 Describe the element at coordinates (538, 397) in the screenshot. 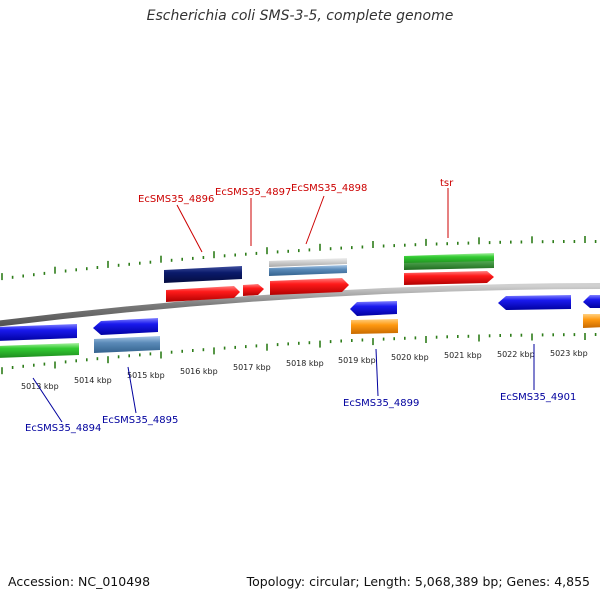

I see `gene-label: EcSMS35_4901` at that location.